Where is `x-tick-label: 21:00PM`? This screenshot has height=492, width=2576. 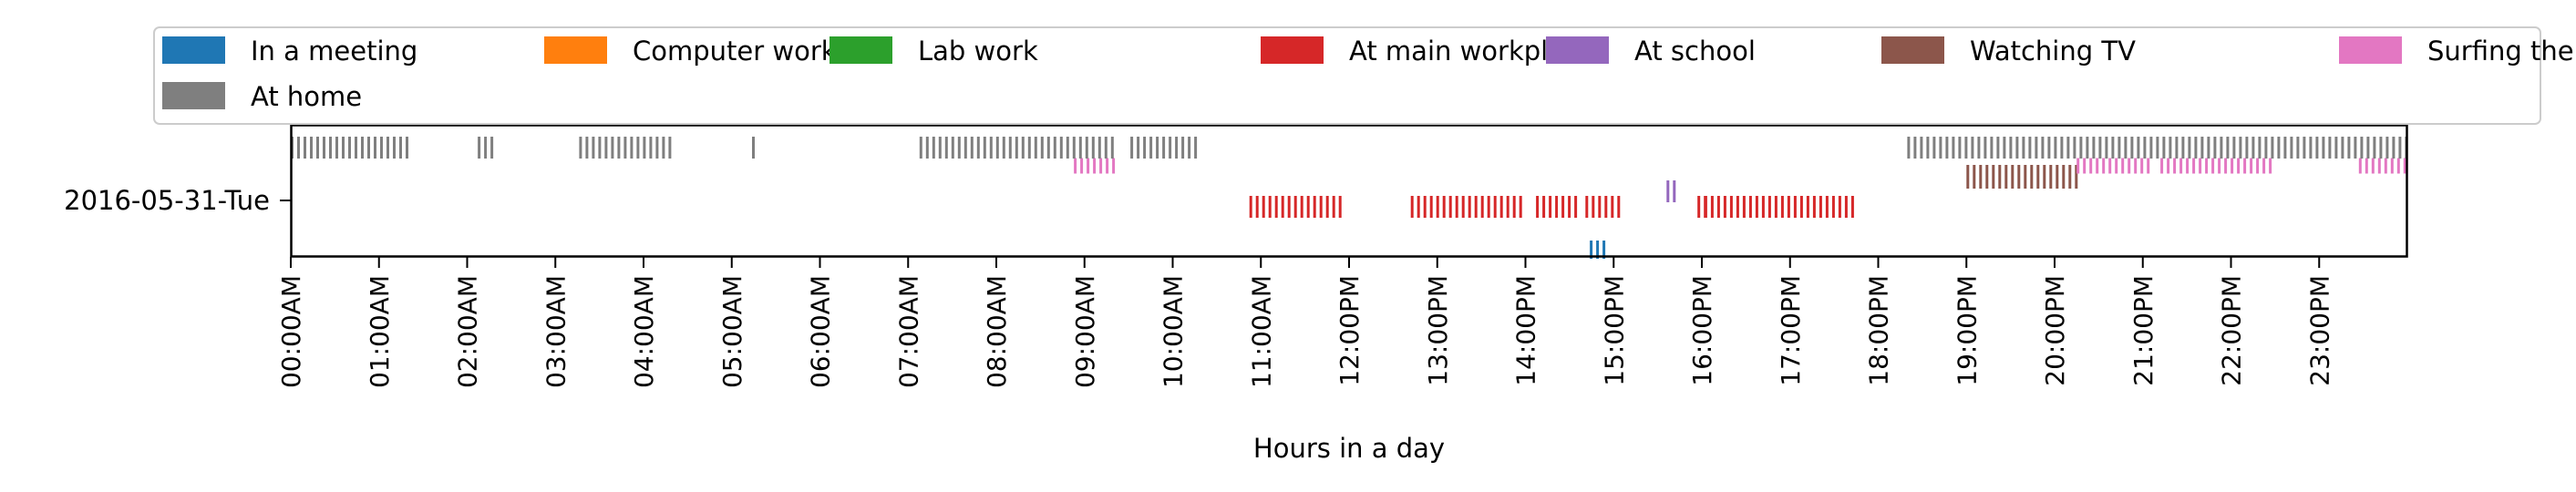 x-tick-label: 21:00PM is located at coordinates (2143, 330).